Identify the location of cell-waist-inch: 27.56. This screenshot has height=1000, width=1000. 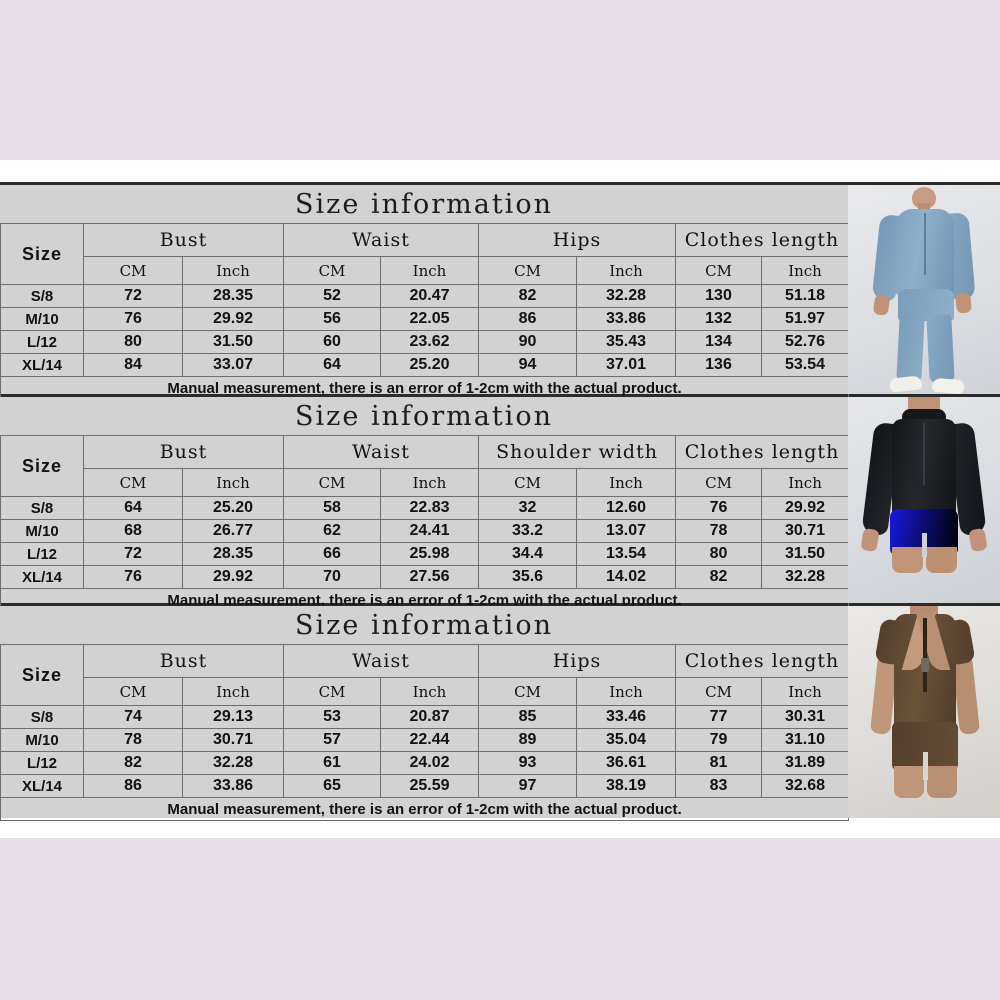
(429, 577).